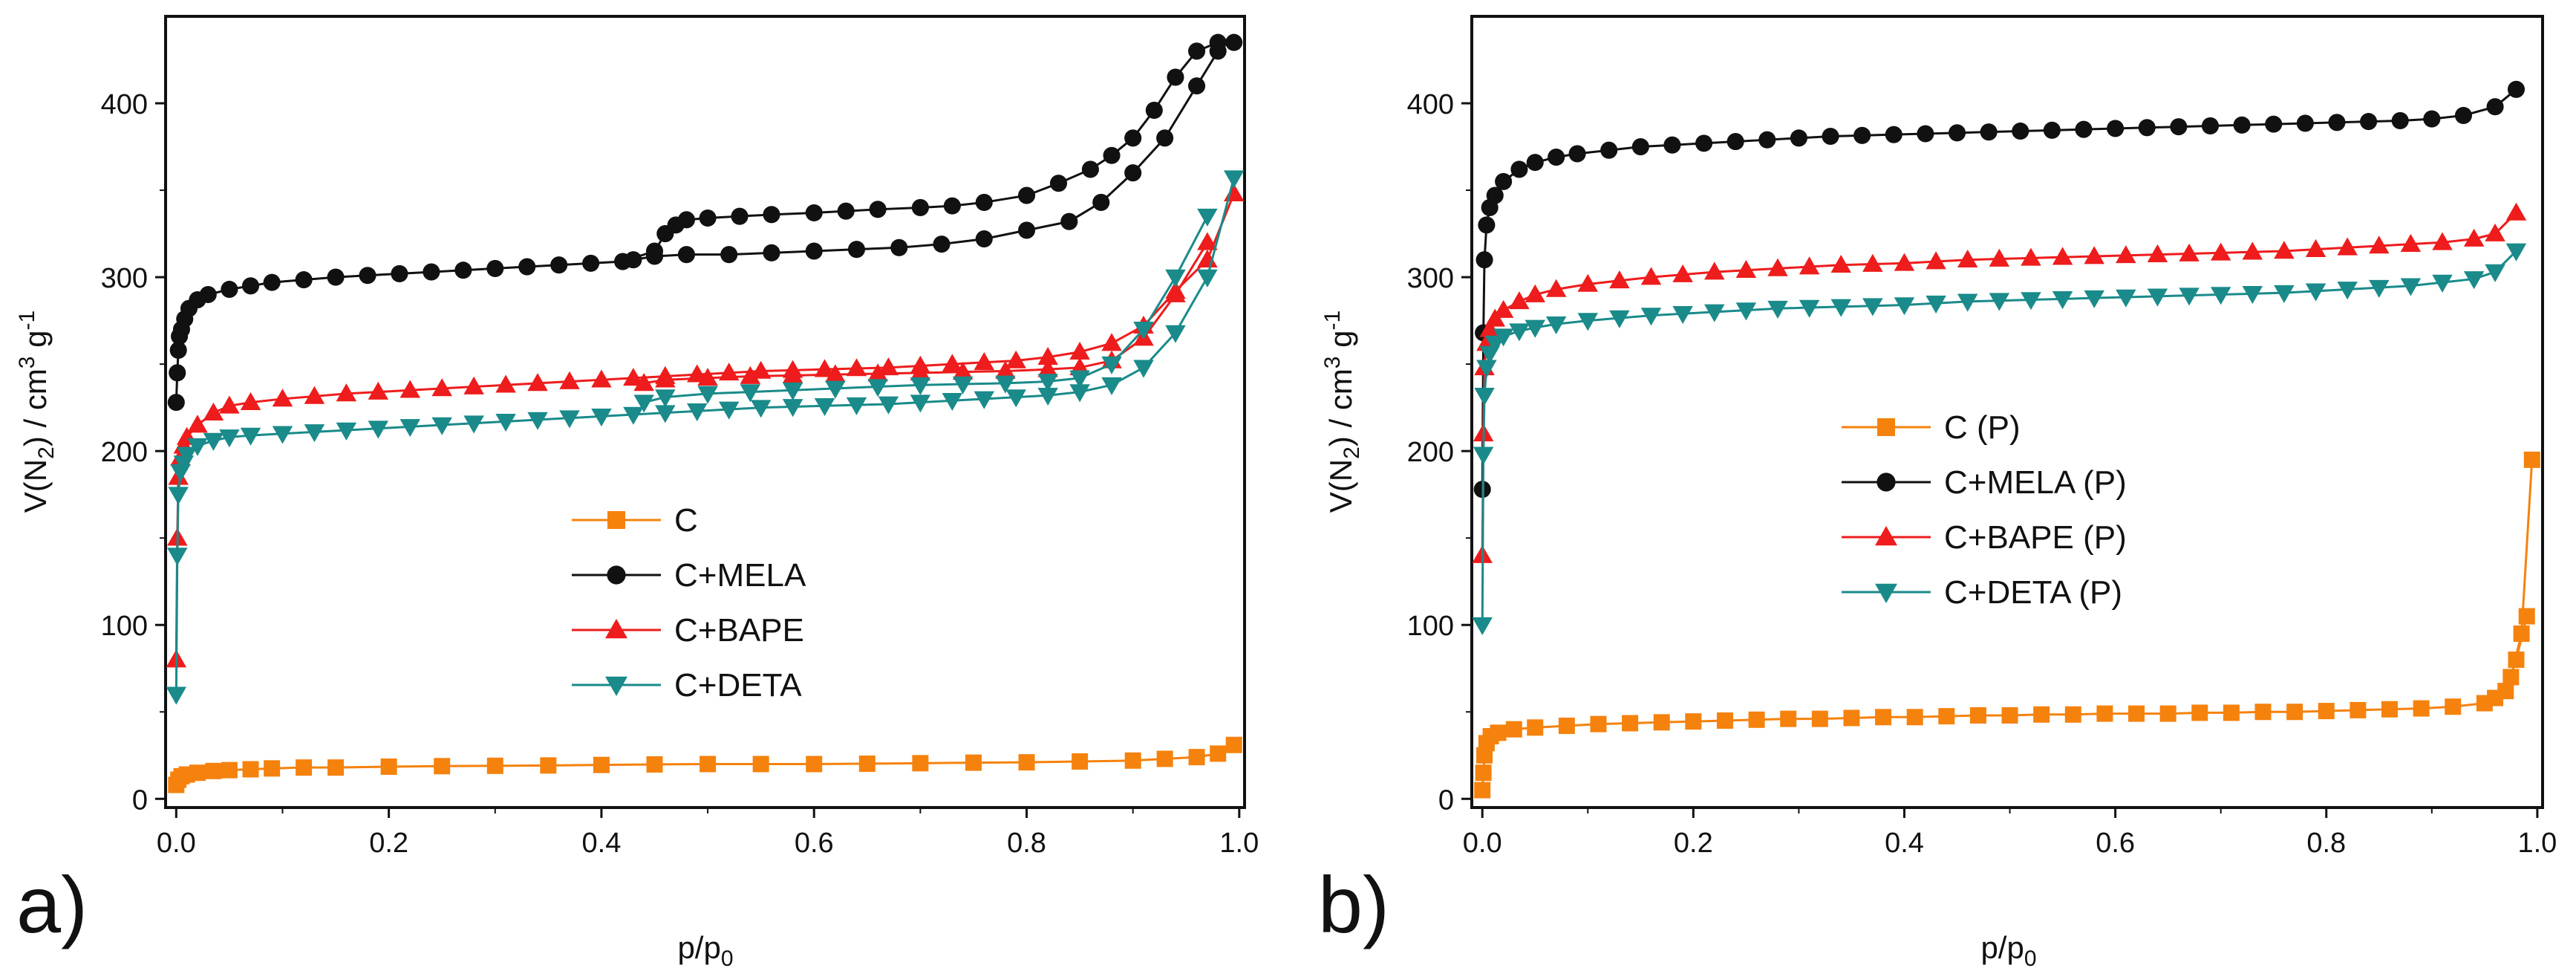 The image size is (2576, 968). Describe the element at coordinates (1239, 843) in the screenshot. I see `x-tick-label: 1.0` at that location.